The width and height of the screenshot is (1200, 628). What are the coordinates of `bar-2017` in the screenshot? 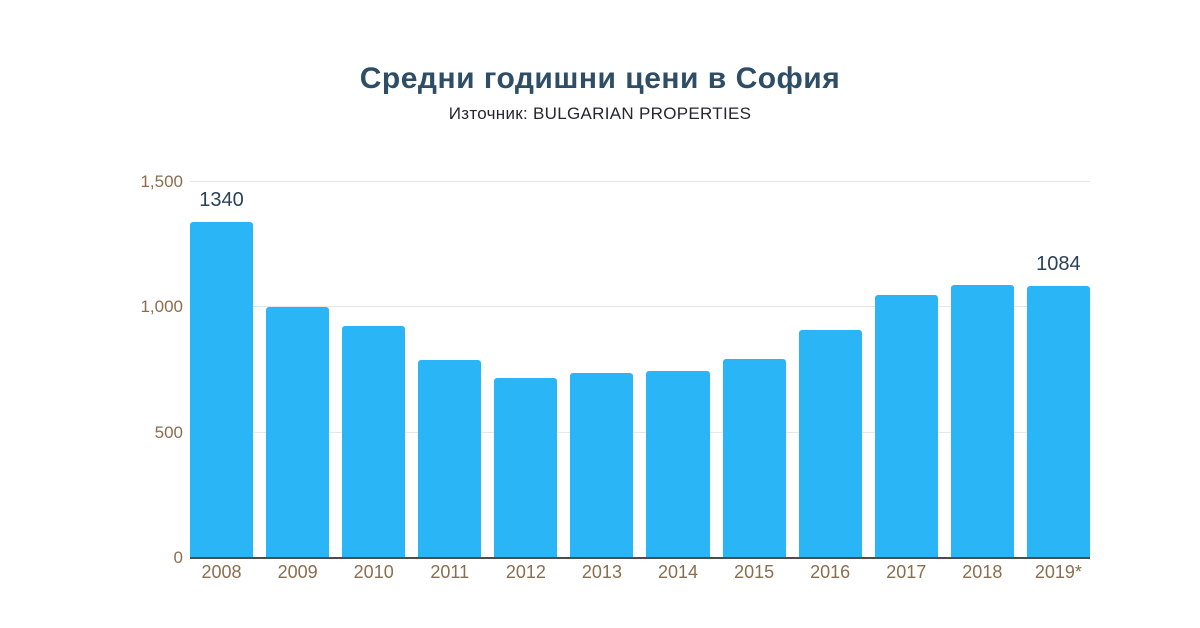 It's located at (906, 426).